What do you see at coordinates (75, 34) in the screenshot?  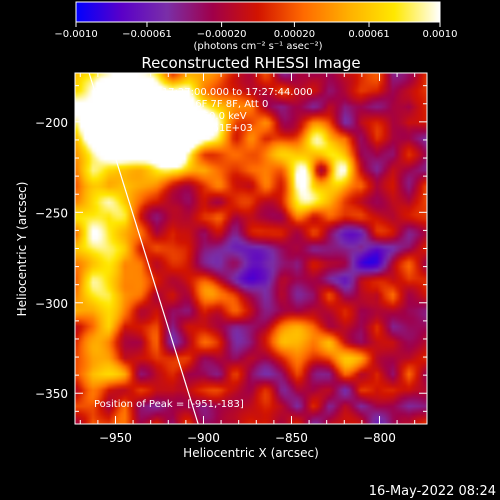 I see `colorbar-tick-label: −0.0010` at bounding box center [75, 34].